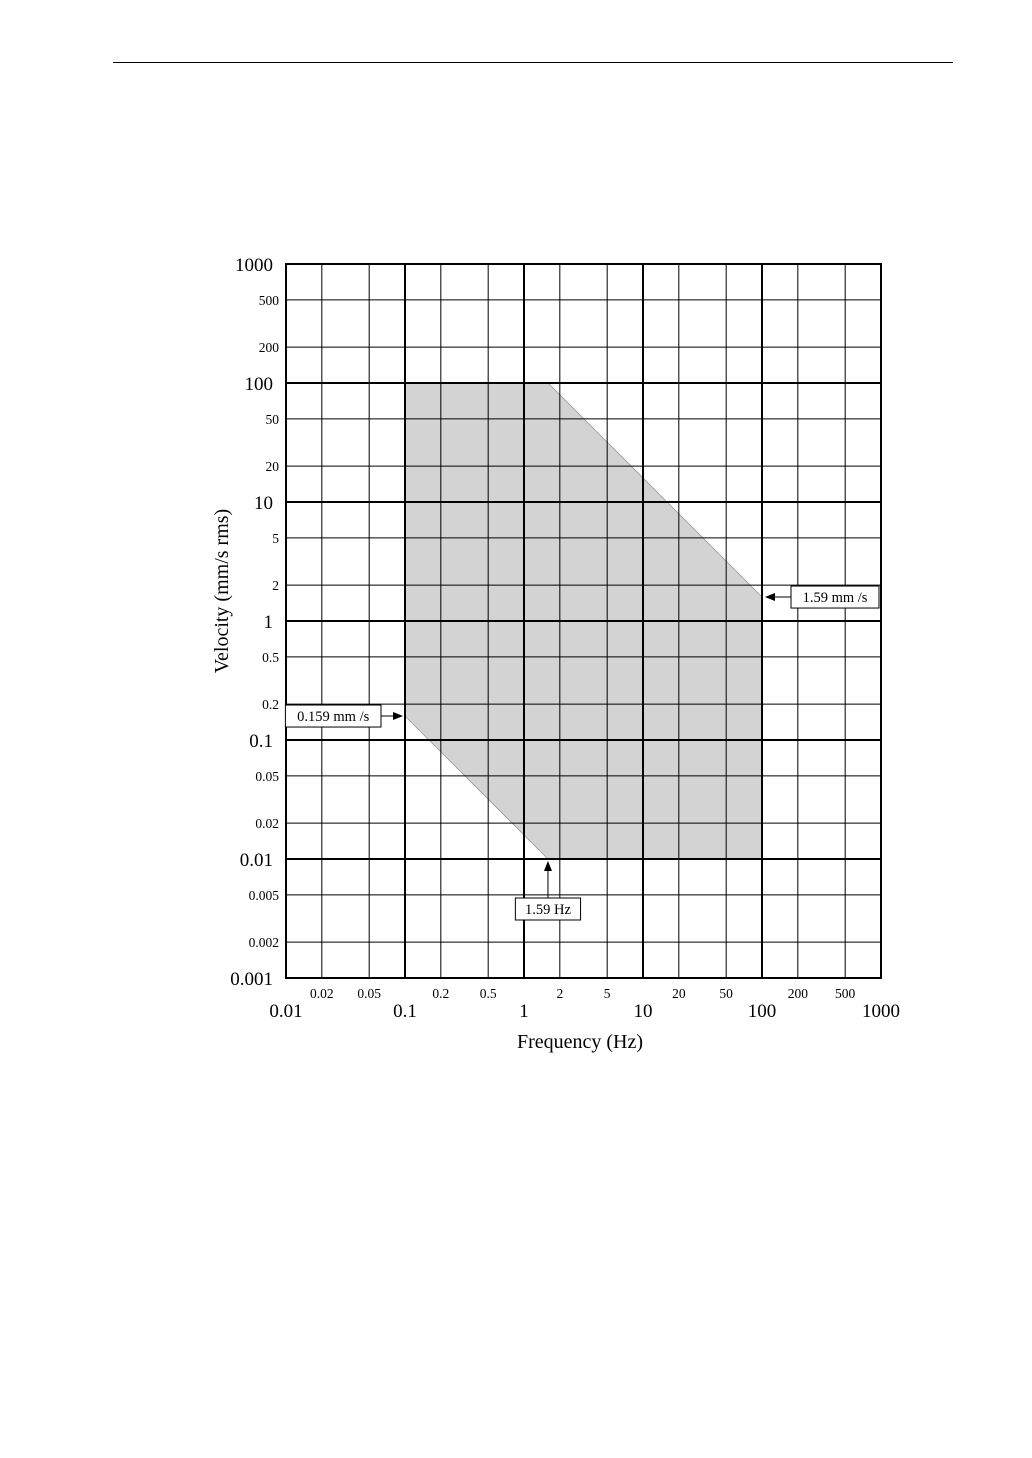 The height and width of the screenshot is (1458, 1032). I want to click on y-tick-label-major: 0.1, so click(261, 741).